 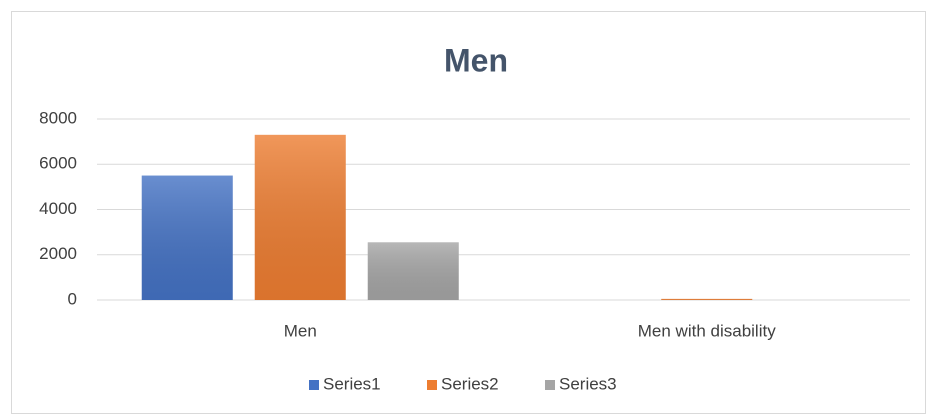 I want to click on y-tick-label: 0, so click(x=72, y=298).